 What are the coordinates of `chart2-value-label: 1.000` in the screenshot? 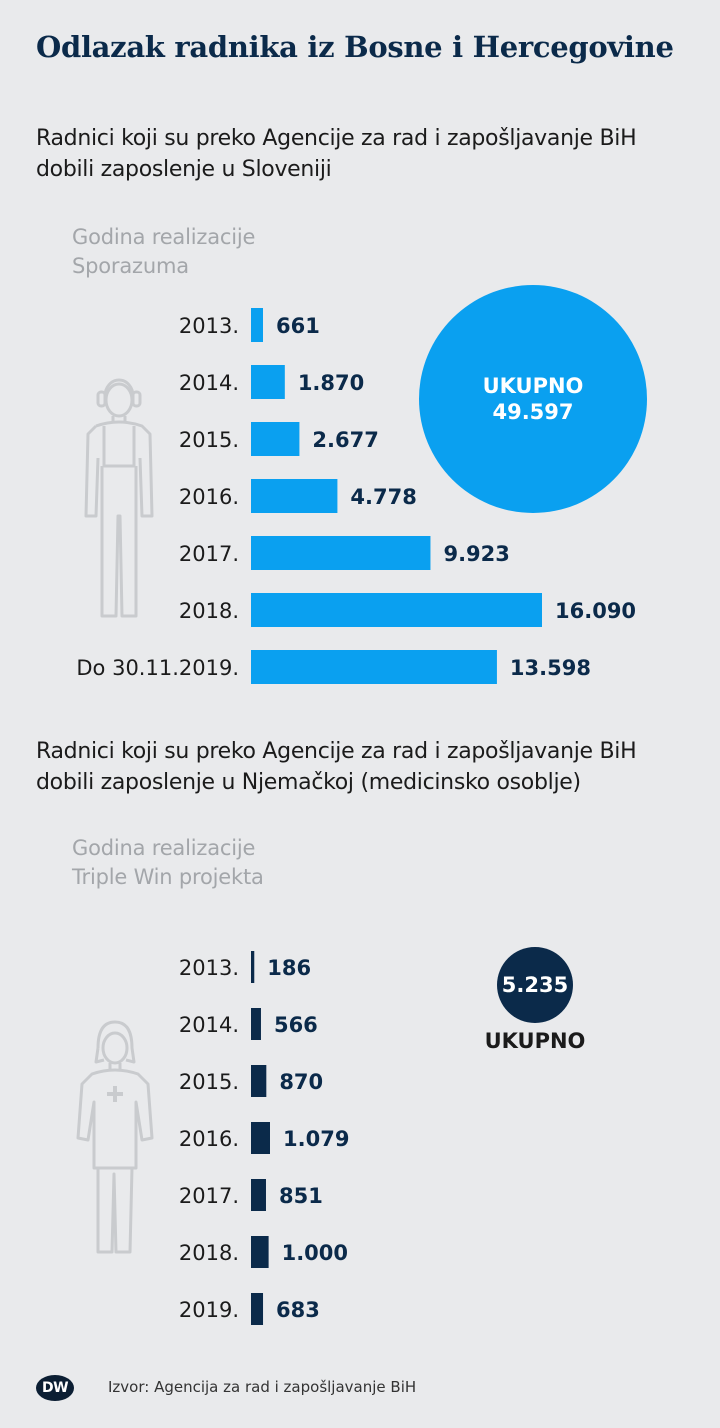 It's located at (315, 1253).